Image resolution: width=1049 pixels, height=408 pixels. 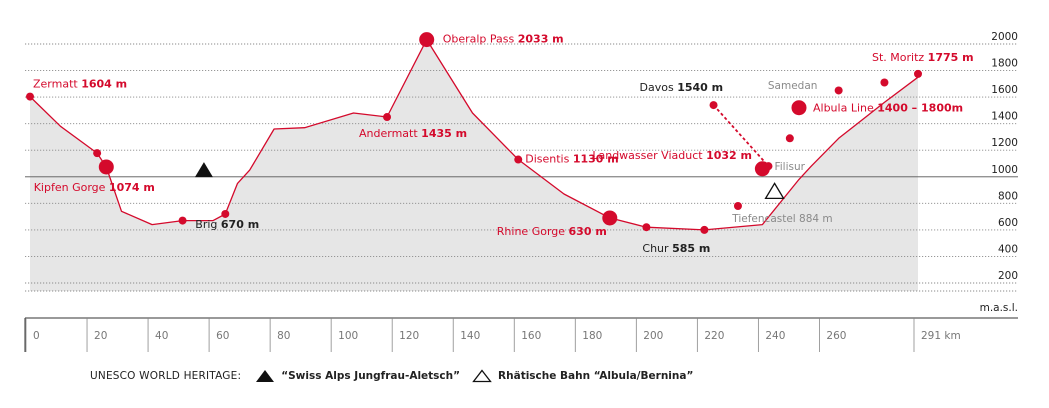 What do you see at coordinates (208, 224) in the screenshot?
I see `station-name: Brig` at bounding box center [208, 224].